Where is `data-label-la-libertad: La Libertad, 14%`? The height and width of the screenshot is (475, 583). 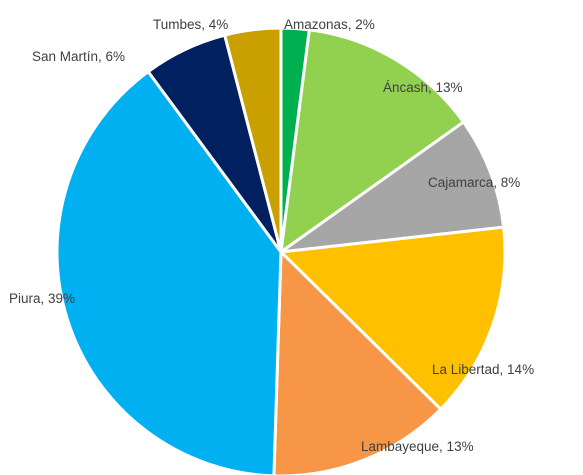 data-label-la-libertad: La Libertad, 14% is located at coordinates (483, 369).